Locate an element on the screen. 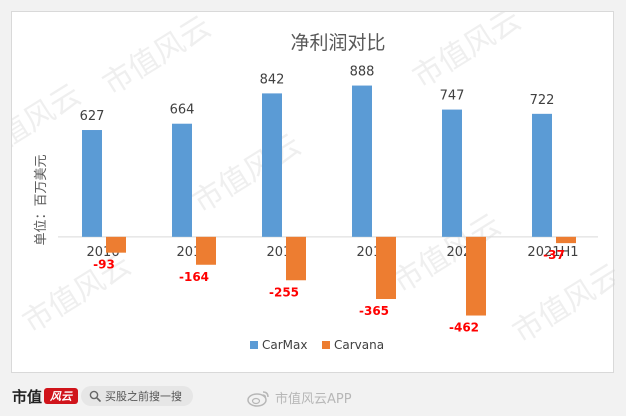 This screenshot has width=626, height=416. legend-label-carvana: Carvana is located at coordinates (359, 345).